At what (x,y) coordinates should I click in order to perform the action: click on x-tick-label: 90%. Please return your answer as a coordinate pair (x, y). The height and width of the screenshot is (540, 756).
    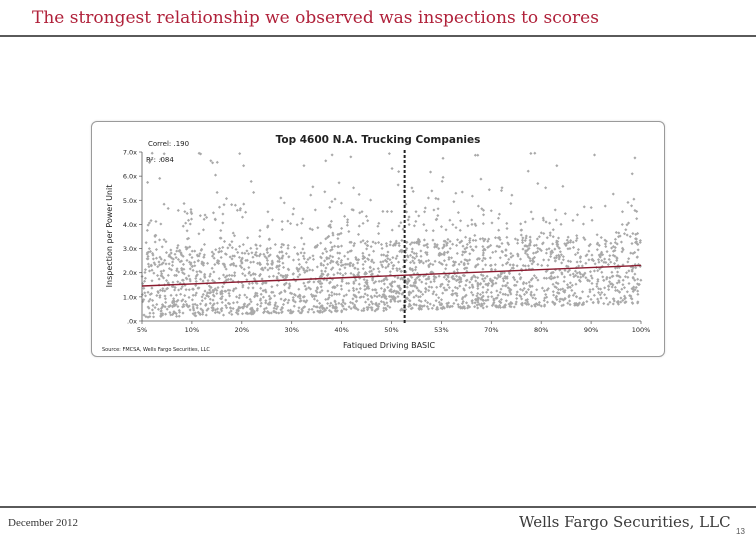
    Looking at the image, I should click on (591, 330).